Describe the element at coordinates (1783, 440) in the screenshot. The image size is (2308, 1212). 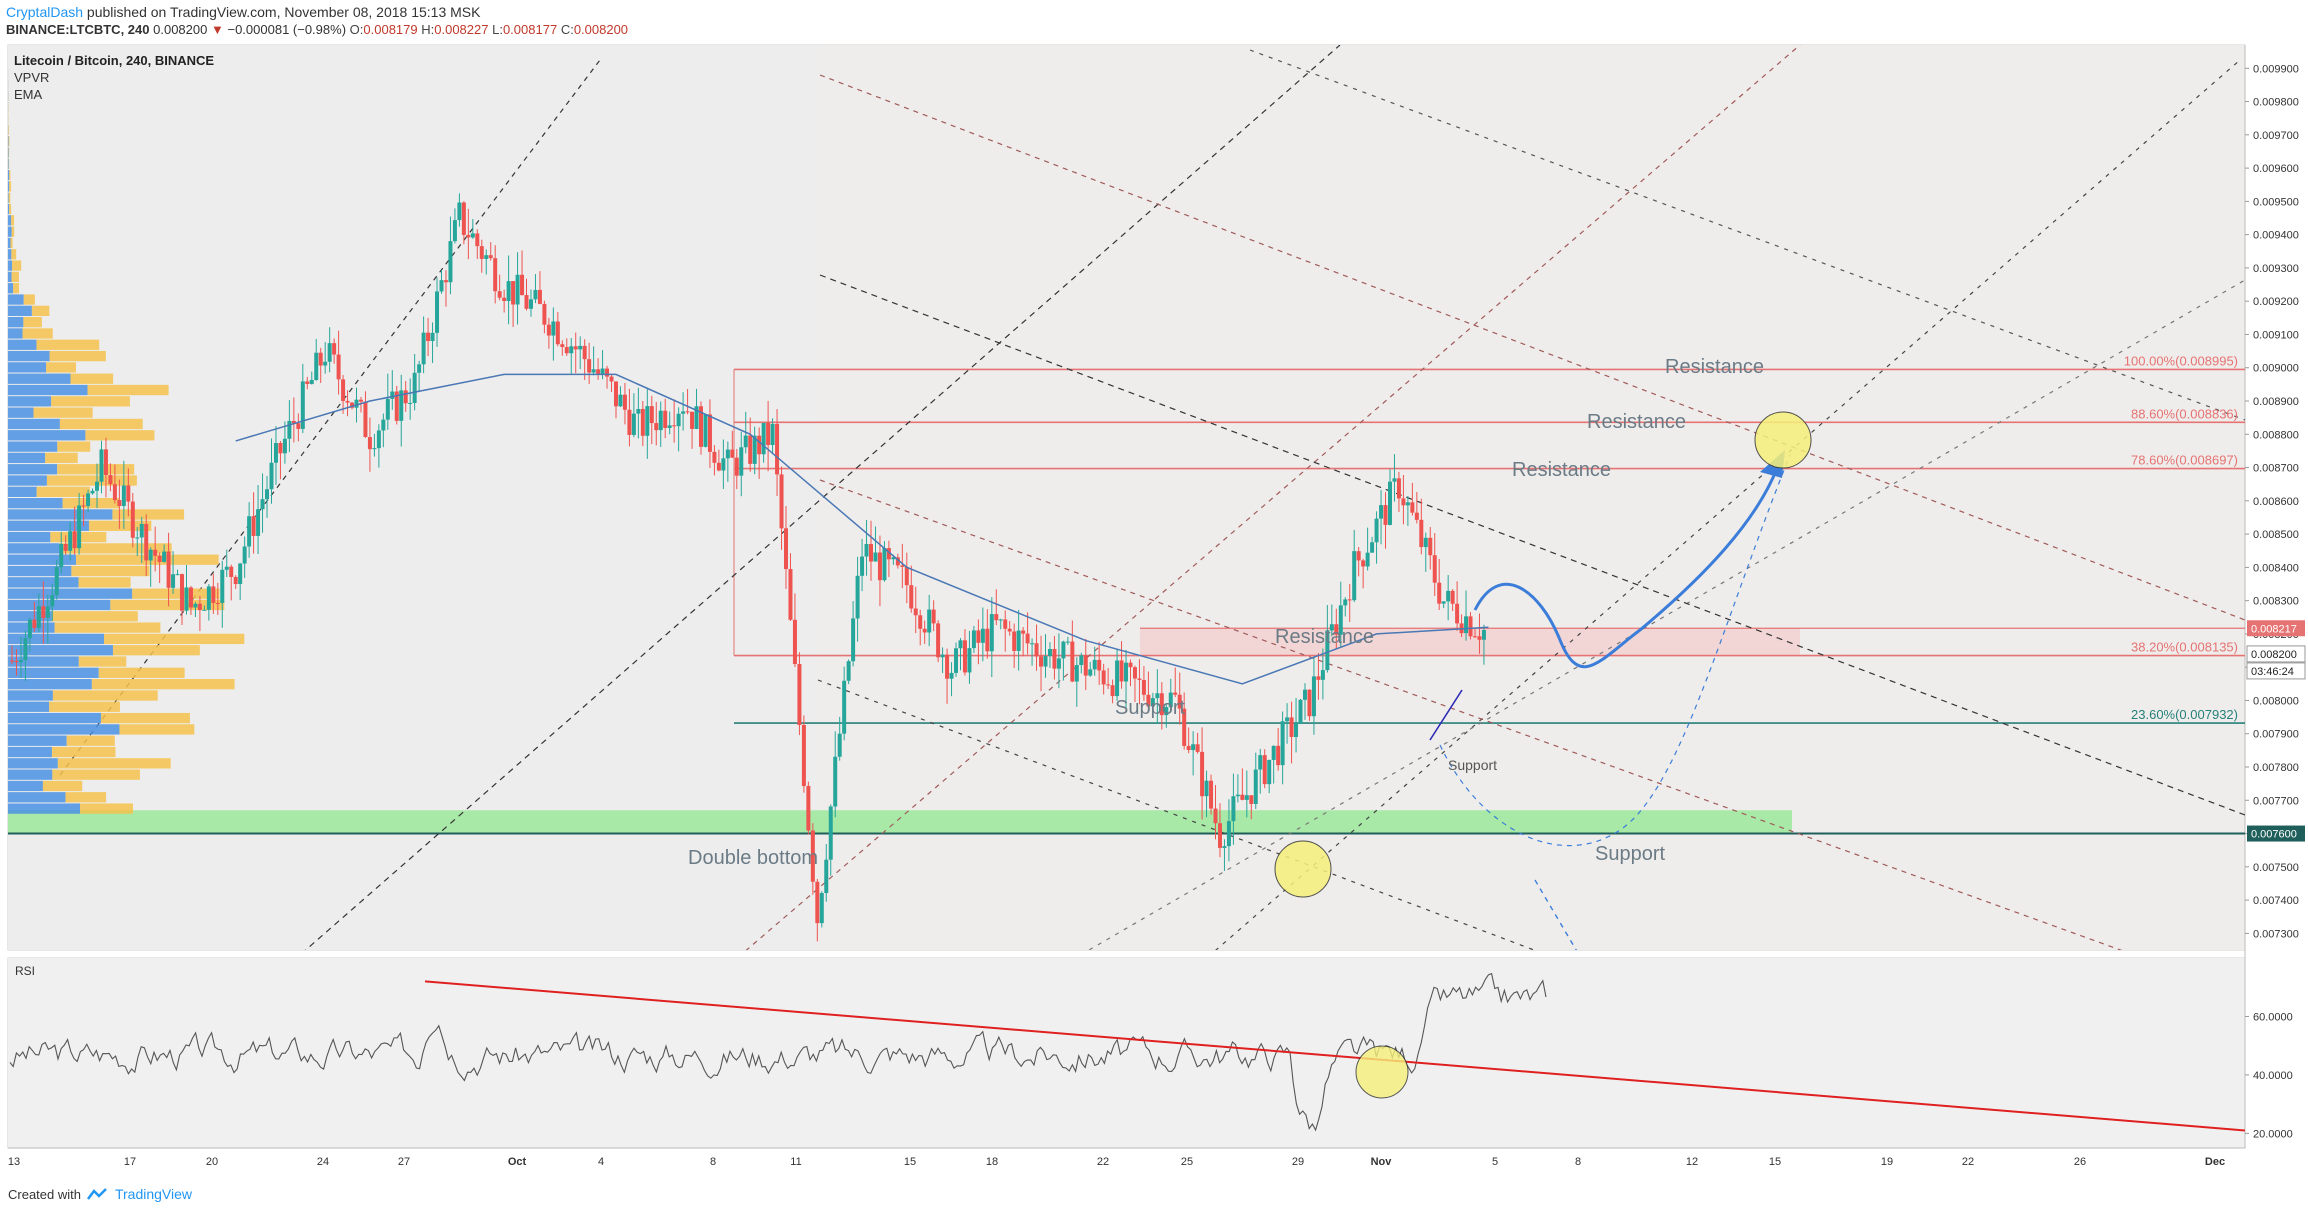
I see `target-highlight` at that location.